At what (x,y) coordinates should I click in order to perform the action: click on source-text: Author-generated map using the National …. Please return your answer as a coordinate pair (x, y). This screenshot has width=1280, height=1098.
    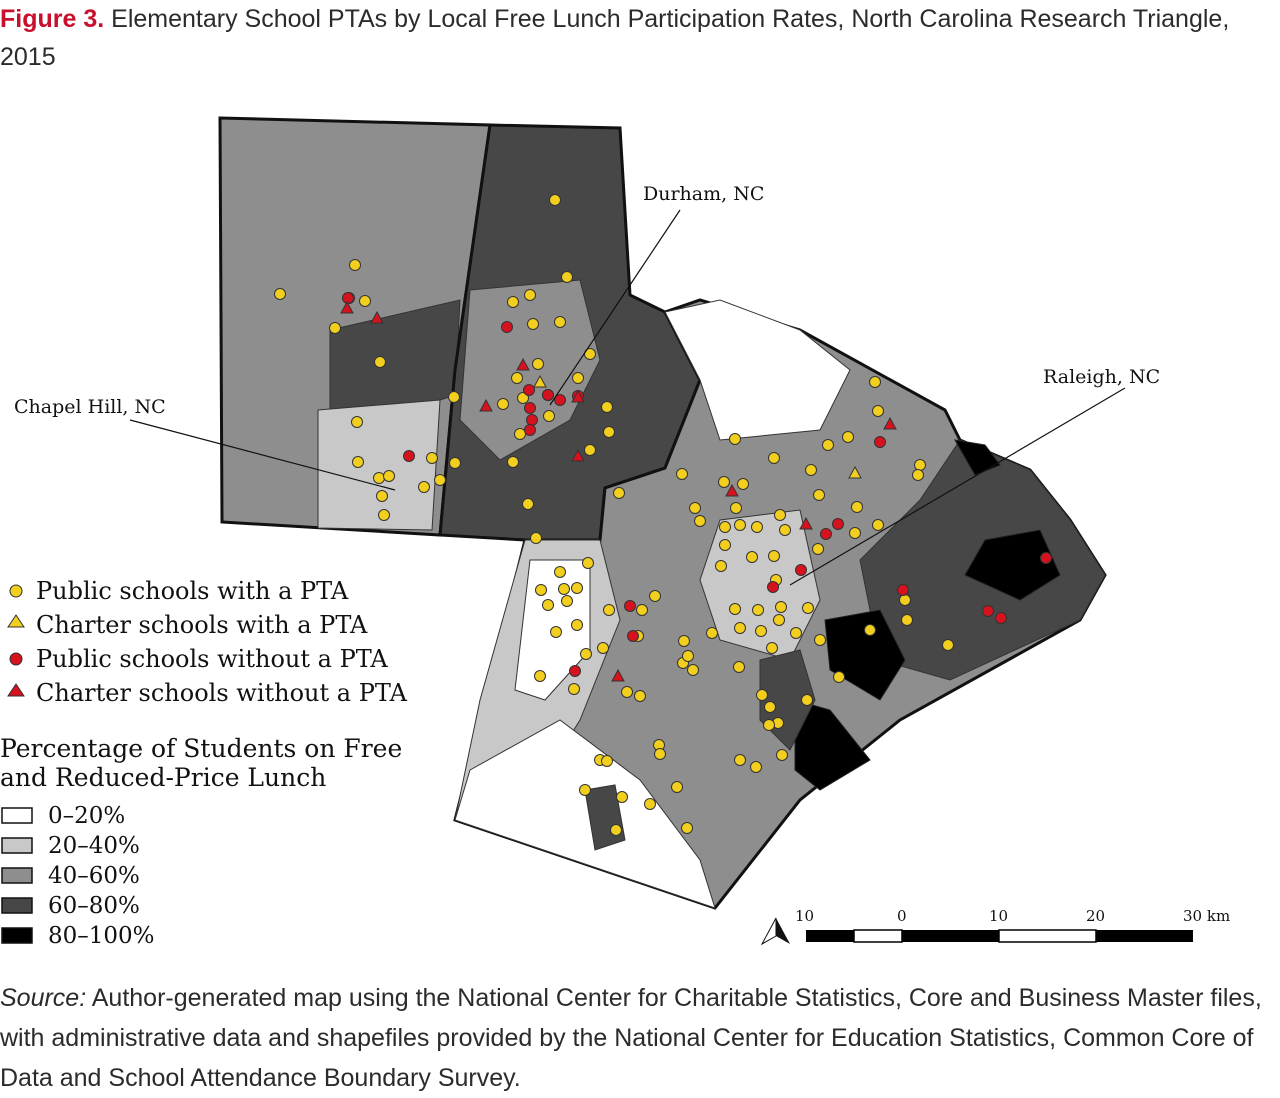
    Looking at the image, I should click on (631, 1038).